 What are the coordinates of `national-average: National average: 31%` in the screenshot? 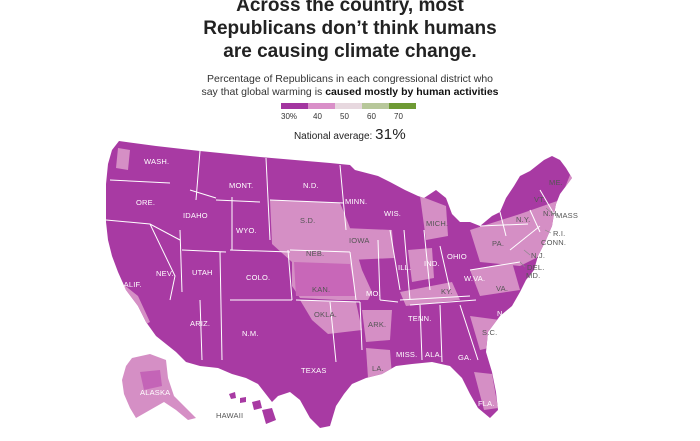 It's located at (350, 134).